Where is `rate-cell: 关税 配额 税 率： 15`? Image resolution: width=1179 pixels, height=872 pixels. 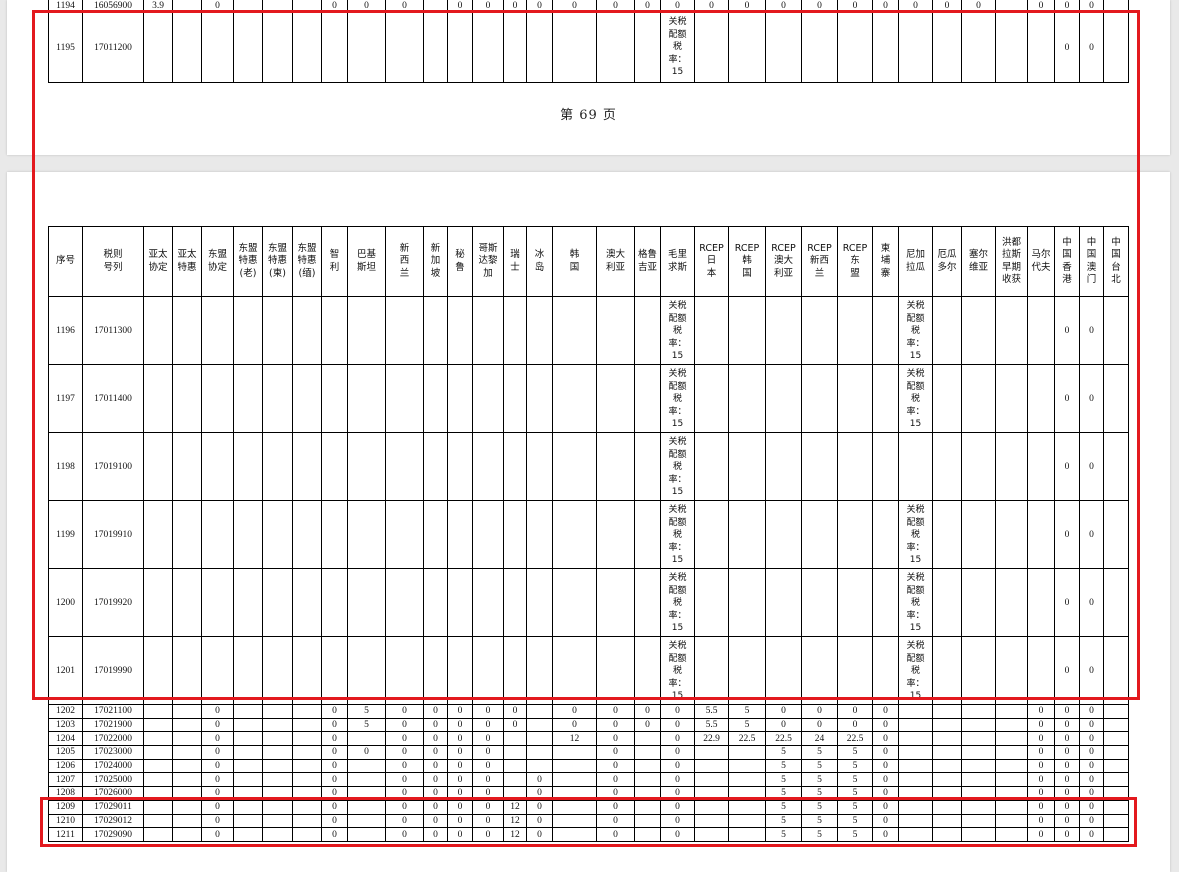
rate-cell: 关税 配额 税 率： 15 is located at coordinates (677, 398).